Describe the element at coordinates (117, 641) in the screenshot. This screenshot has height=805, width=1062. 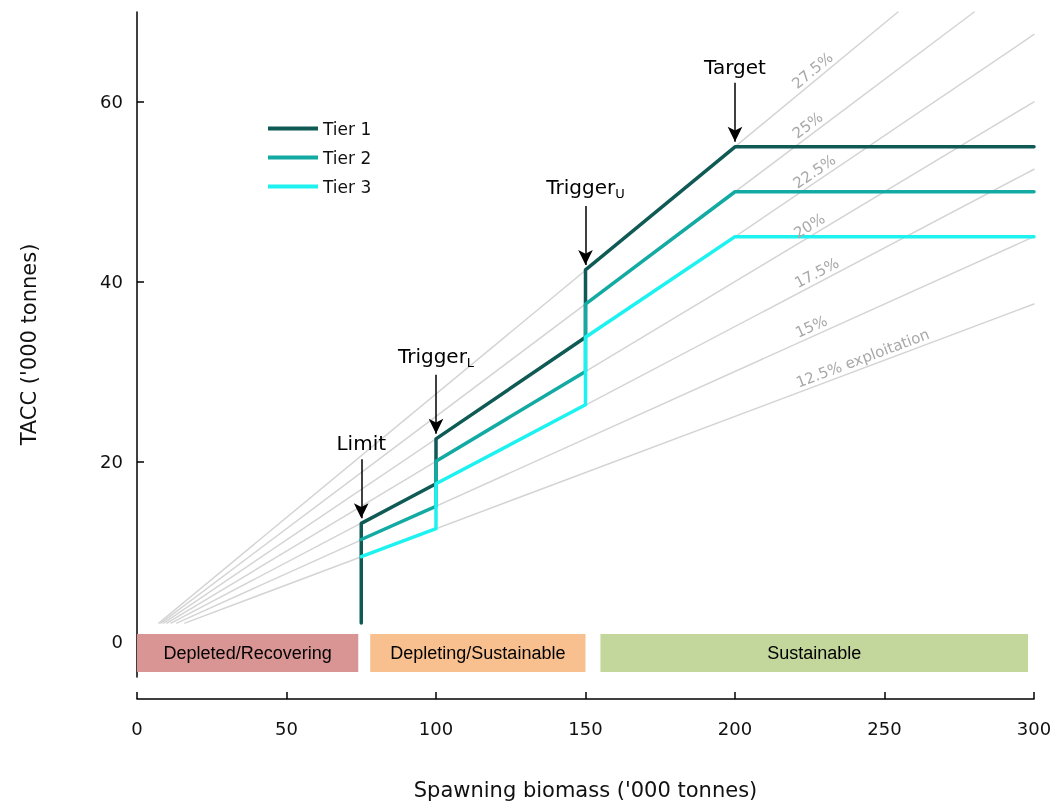
I see `y-tick-label: 0` at that location.